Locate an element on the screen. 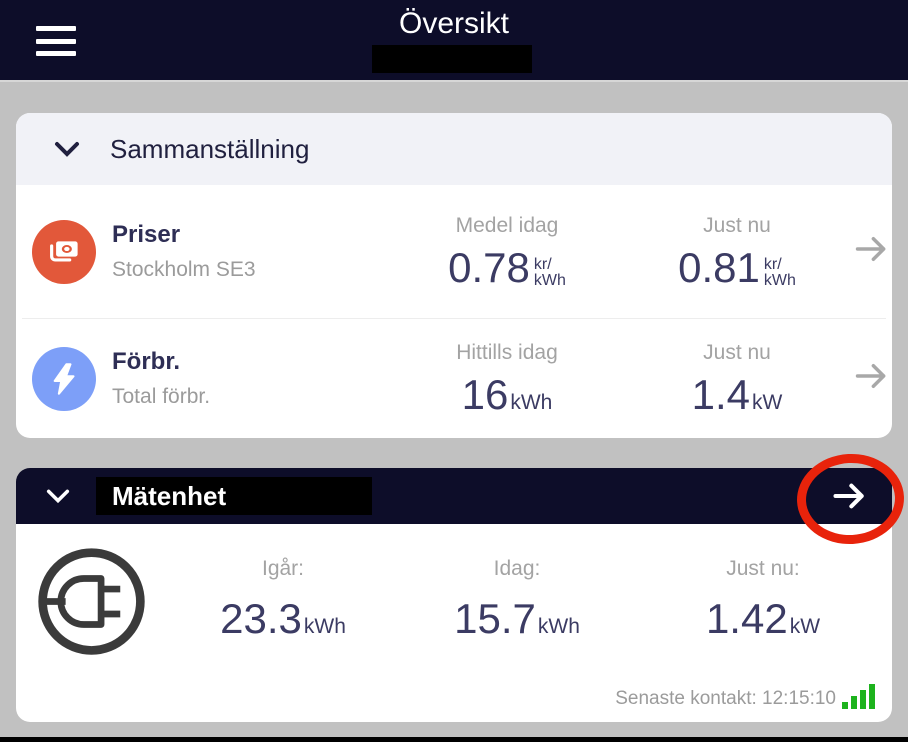 Image resolution: width=908 pixels, height=742 pixels. signal-strength-icon is located at coordinates (859, 696).